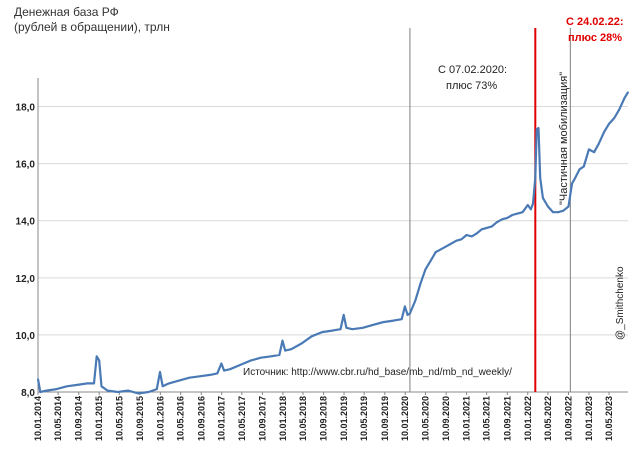 This screenshot has width=640, height=463. I want to click on x-tick-label-7: 10.05.2016, so click(181, 418).